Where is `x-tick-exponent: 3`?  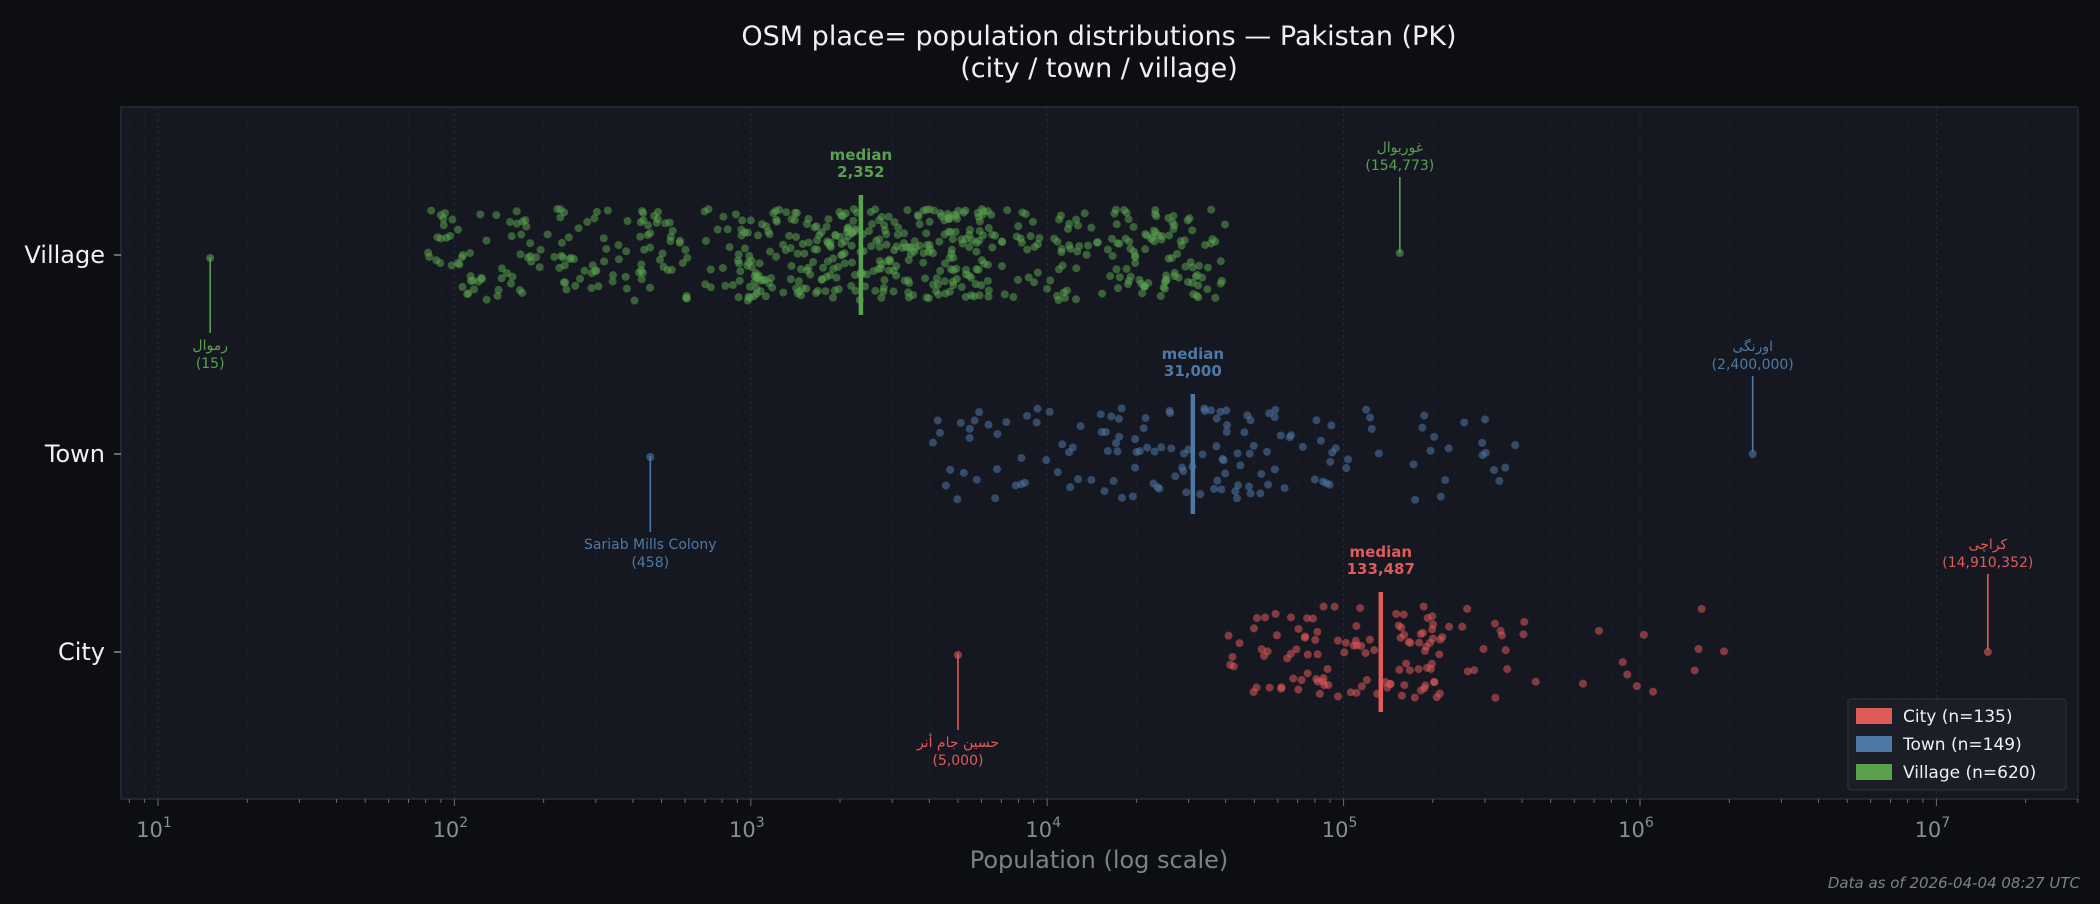 x-tick-exponent: 3 is located at coordinates (760, 823).